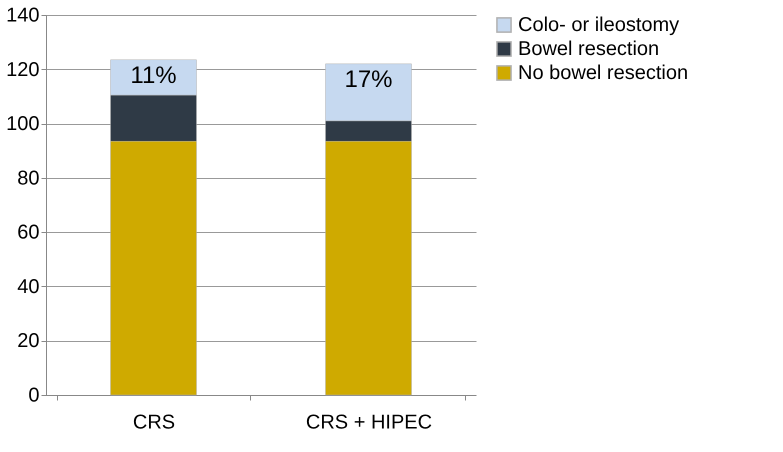 The height and width of the screenshot is (452, 783). I want to click on y-tick-label: 140, so click(23, 15).